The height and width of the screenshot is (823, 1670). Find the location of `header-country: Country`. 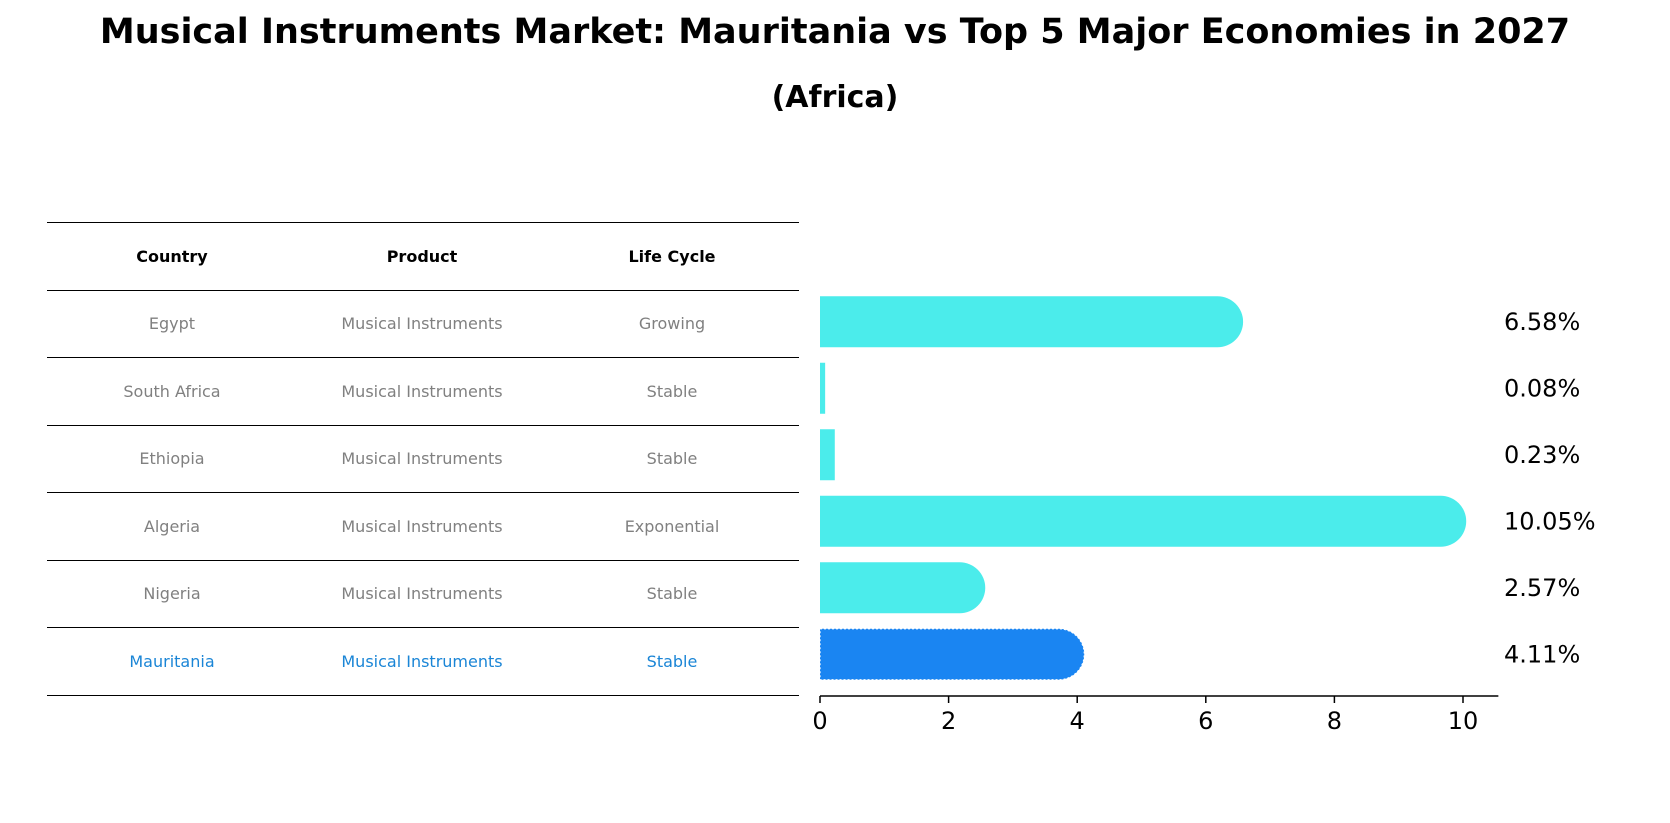

header-country: Country is located at coordinates (172, 256).